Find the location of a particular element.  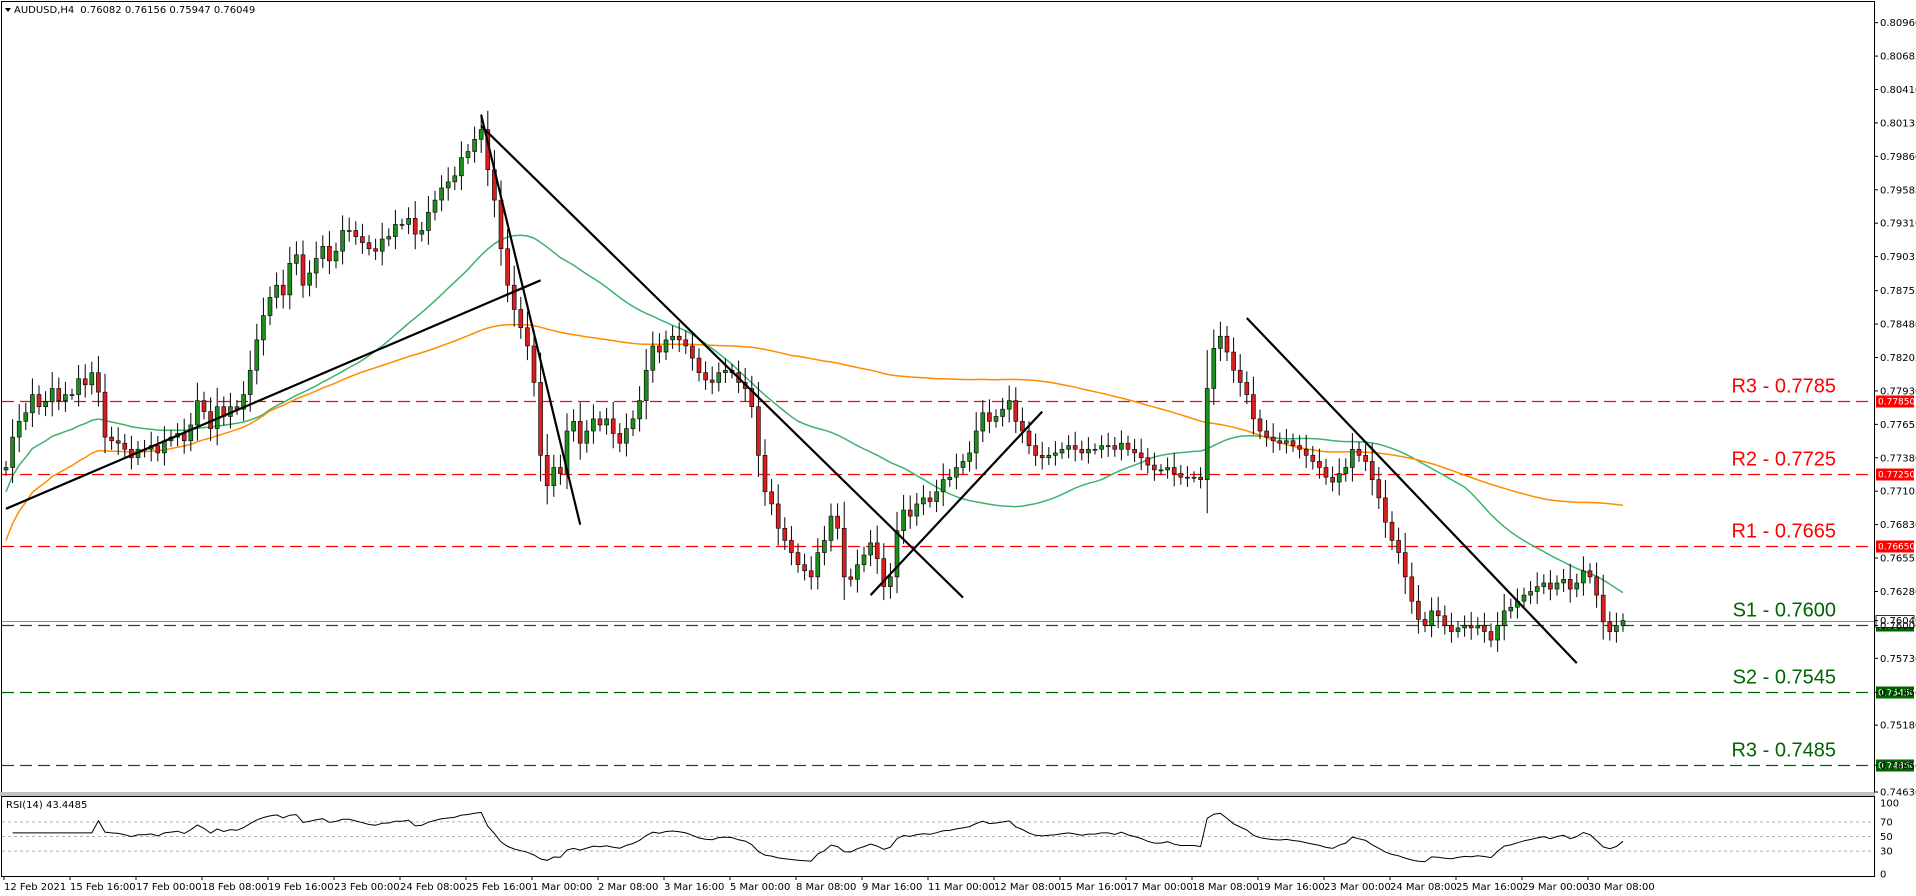

time-tick-label: 15 Feb 16:00 is located at coordinates (103, 887).